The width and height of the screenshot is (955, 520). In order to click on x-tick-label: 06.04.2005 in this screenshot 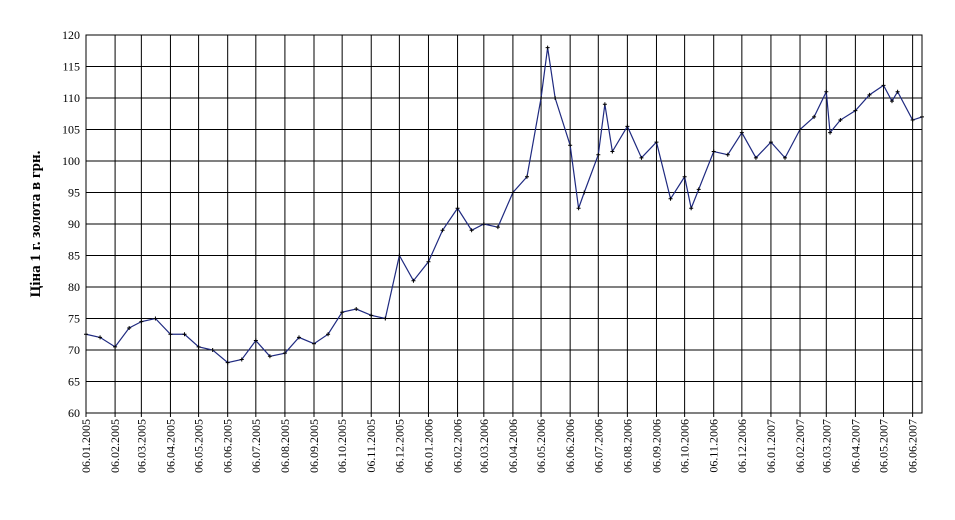, I will do `click(170, 446)`.